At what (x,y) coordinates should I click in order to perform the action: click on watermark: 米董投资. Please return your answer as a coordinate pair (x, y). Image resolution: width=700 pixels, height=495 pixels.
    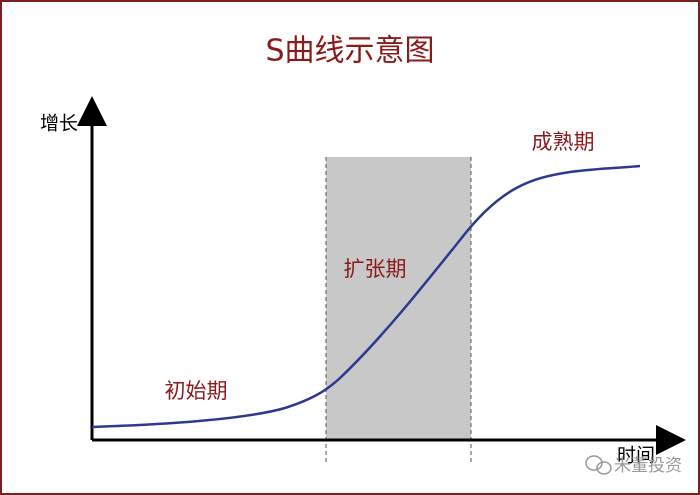
    Looking at the image, I should click on (648, 466).